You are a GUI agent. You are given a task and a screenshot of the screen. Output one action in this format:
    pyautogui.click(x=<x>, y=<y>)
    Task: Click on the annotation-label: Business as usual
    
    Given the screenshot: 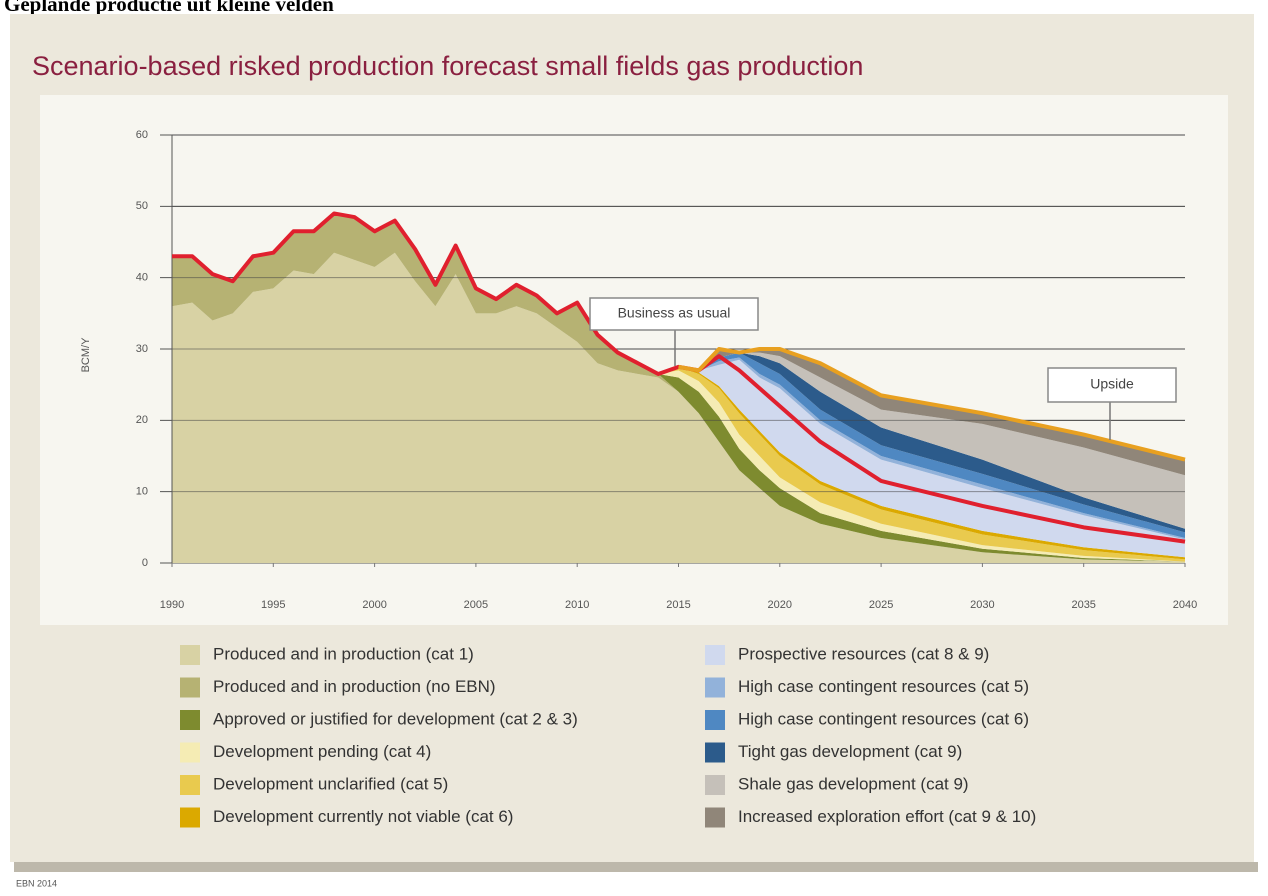 What is the action you would take?
    pyautogui.click(x=674, y=313)
    